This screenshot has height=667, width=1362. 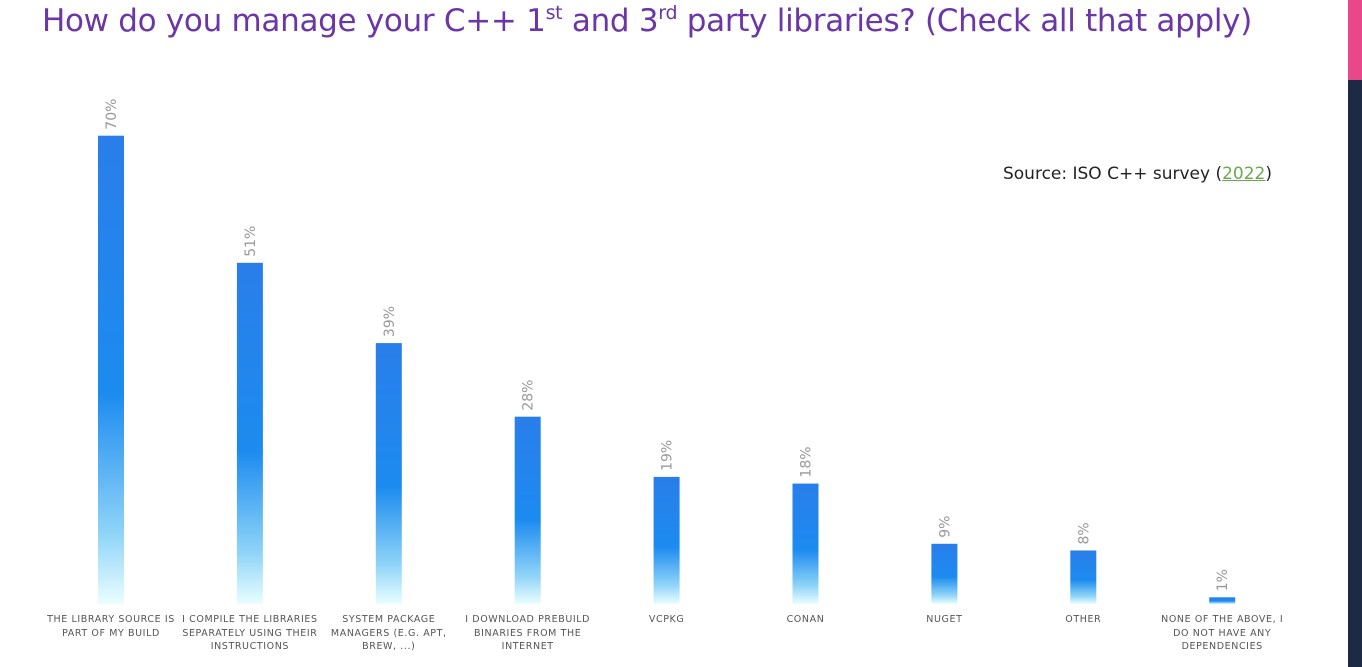 I want to click on value-label: 8%, so click(x=1084, y=533).